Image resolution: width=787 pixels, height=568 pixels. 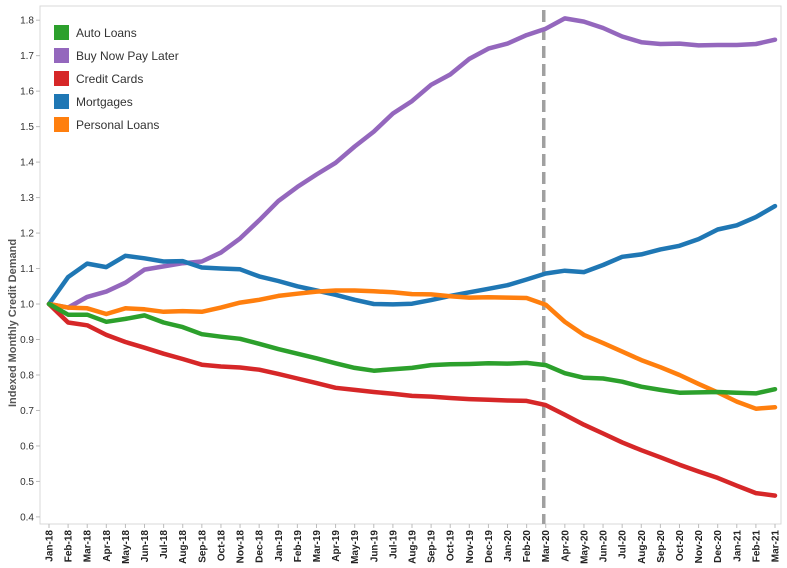 What do you see at coordinates (642, 547) in the screenshot?
I see `x-tick-label: Aug-20` at bounding box center [642, 547].